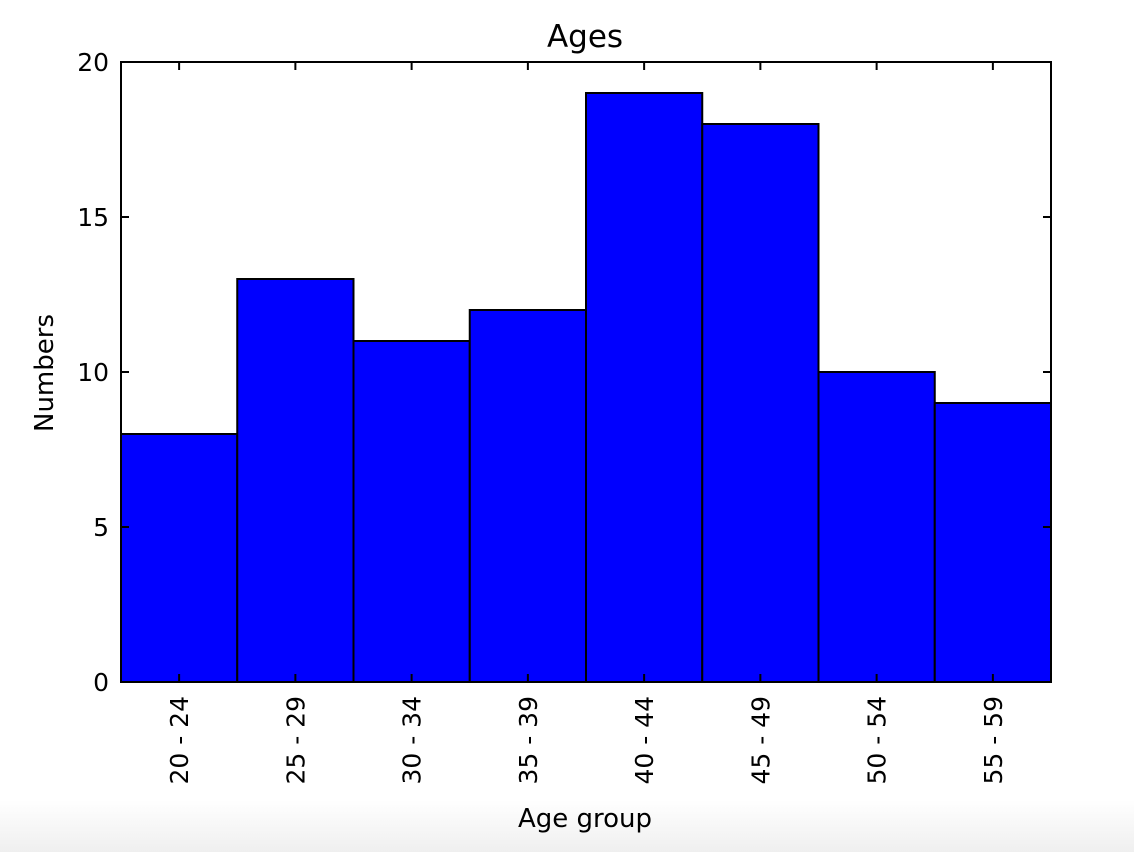 The image size is (1134, 852). What do you see at coordinates (993, 740) in the screenshot?
I see `x-tick-label: 55 - 59` at bounding box center [993, 740].